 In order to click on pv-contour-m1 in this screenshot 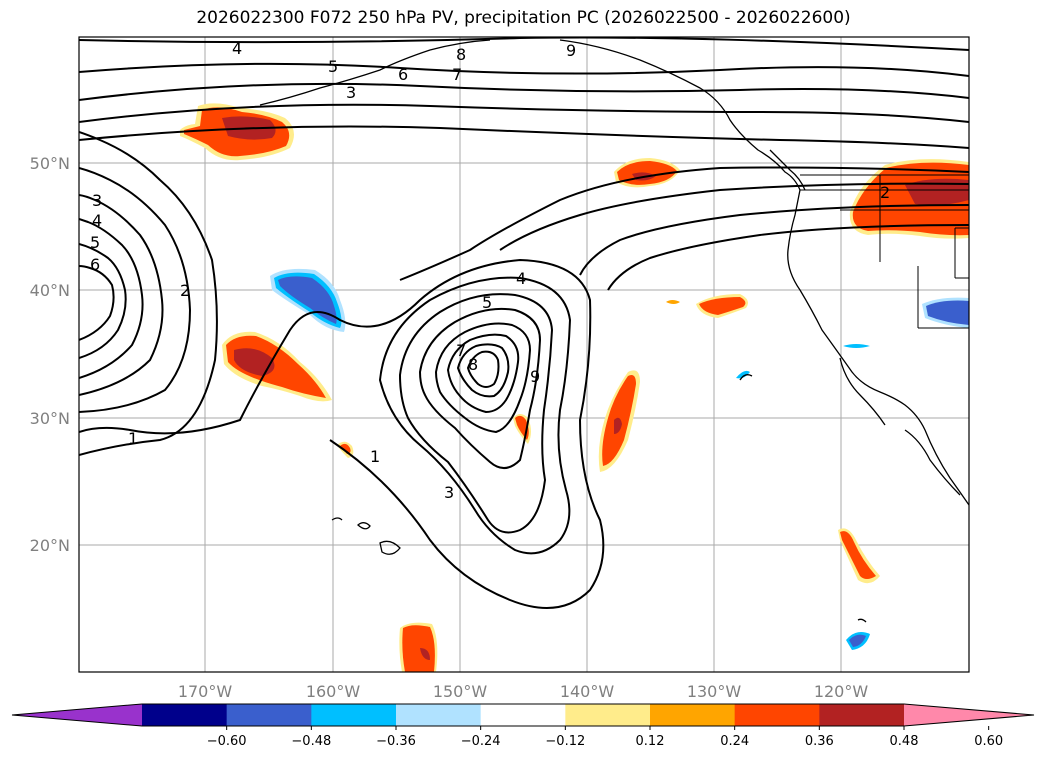, I will do `click(684, 223)`.